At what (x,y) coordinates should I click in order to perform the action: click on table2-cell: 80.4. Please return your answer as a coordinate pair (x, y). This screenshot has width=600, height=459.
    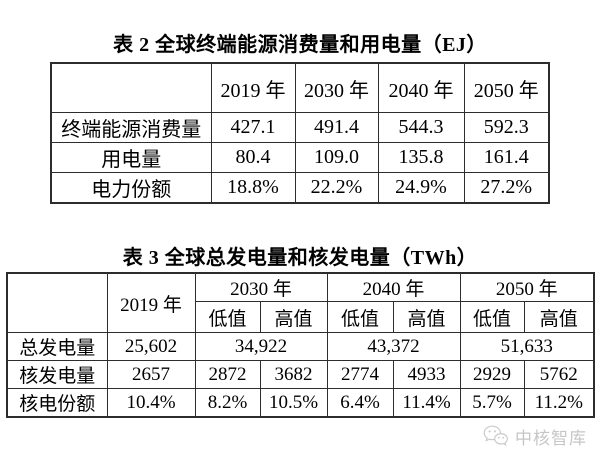
    Looking at the image, I should click on (253, 157).